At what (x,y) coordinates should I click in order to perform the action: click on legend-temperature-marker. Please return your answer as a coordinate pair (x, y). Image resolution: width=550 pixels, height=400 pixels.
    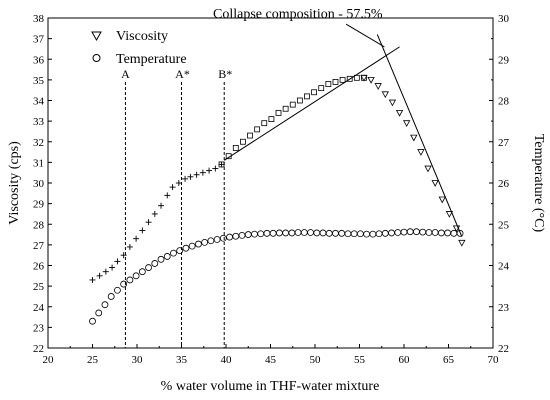
    Looking at the image, I should click on (96, 58).